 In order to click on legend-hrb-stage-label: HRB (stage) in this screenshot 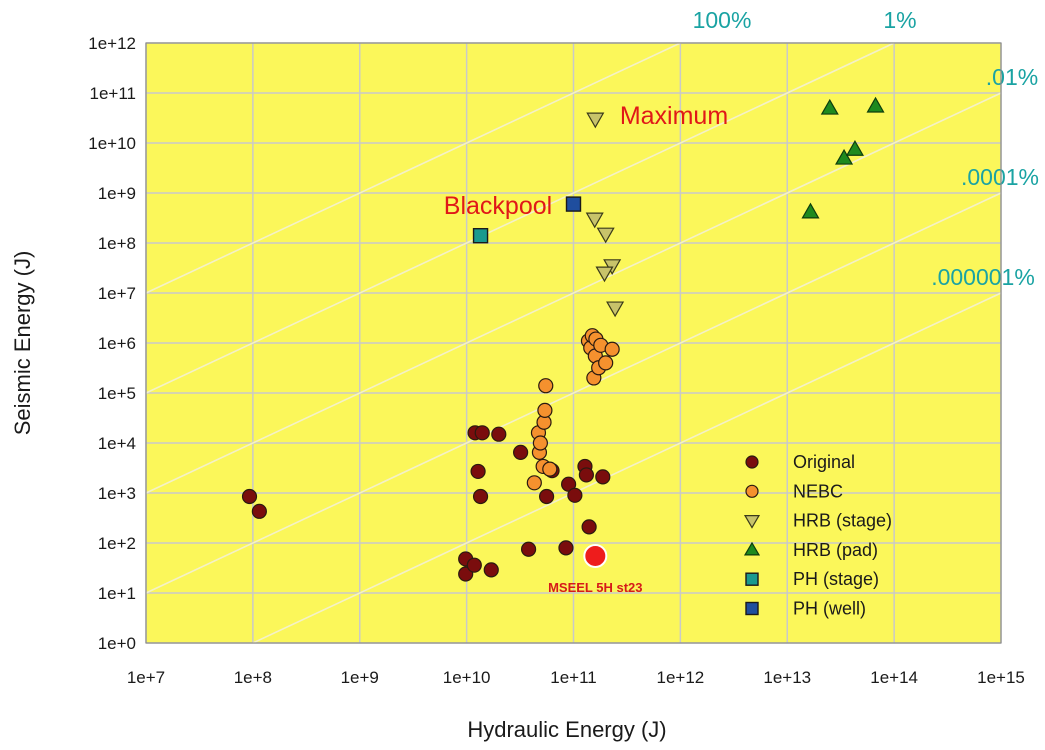, I will do `click(842, 521)`.